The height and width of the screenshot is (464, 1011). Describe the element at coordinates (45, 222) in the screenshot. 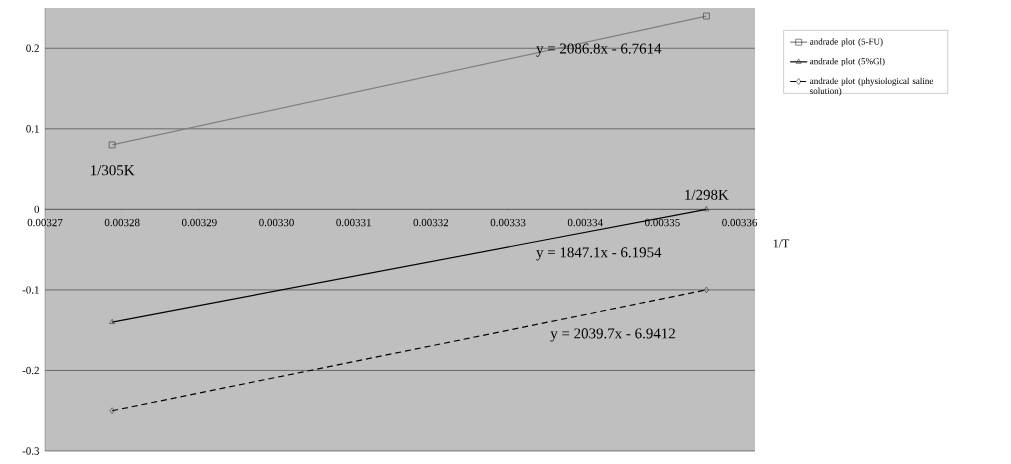

I see `x-tick-label: 0.00327` at that location.